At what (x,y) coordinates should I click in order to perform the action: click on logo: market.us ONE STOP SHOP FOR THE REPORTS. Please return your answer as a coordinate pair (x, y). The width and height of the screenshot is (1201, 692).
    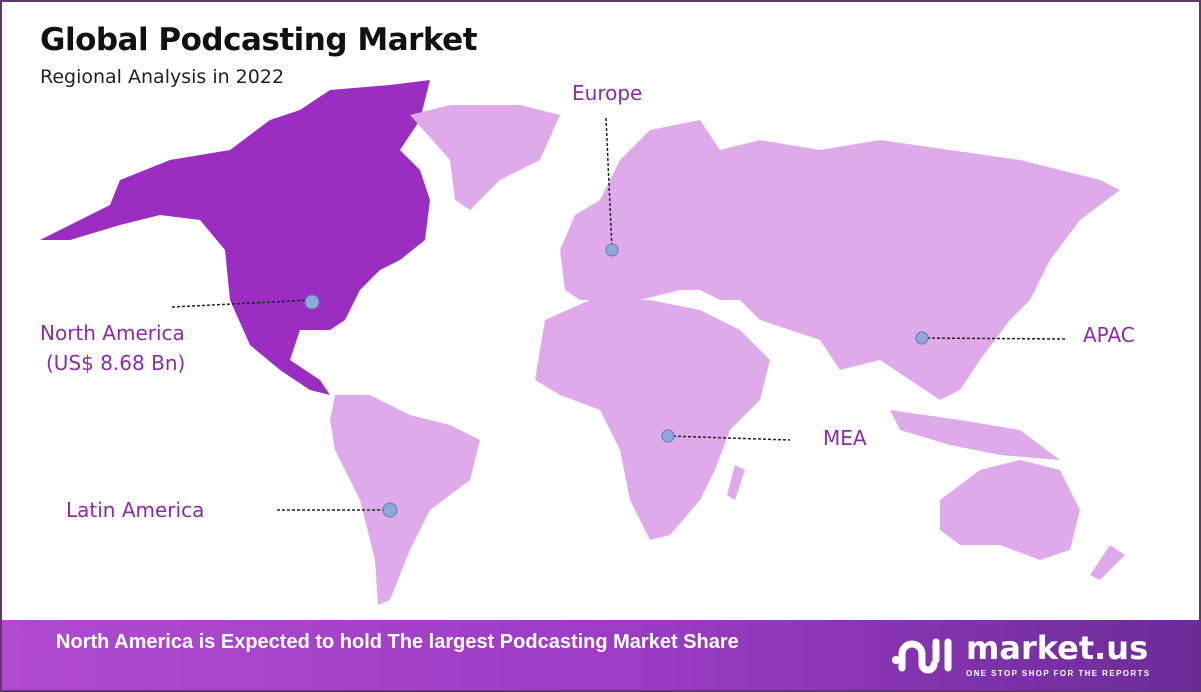
    Looking at the image, I should click on (1020, 654).